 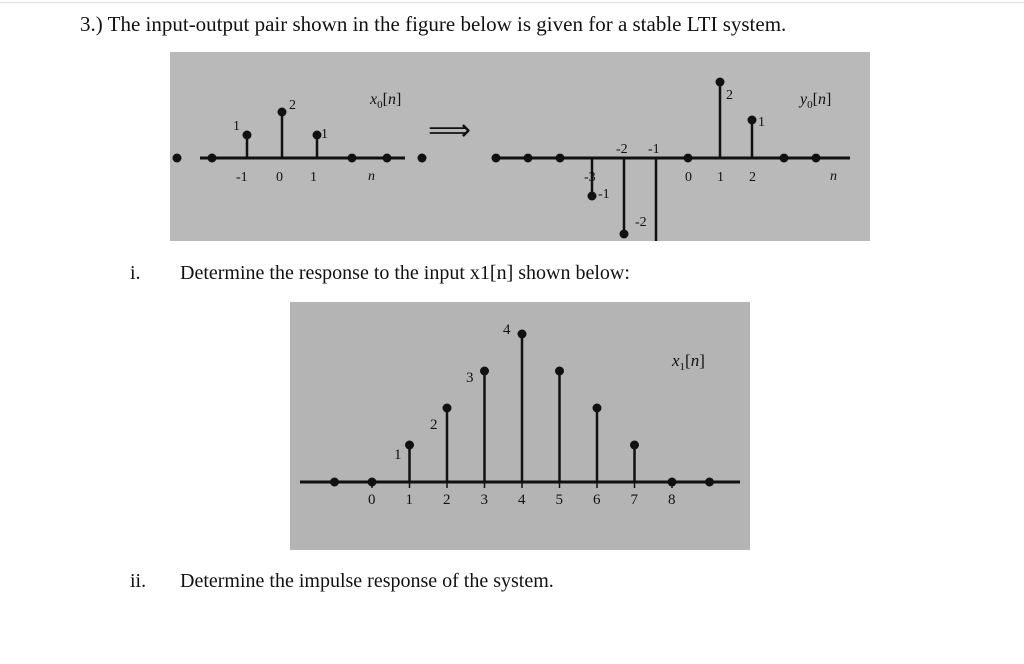 I want to click on x1-tick-label: 1, so click(x=410, y=500).